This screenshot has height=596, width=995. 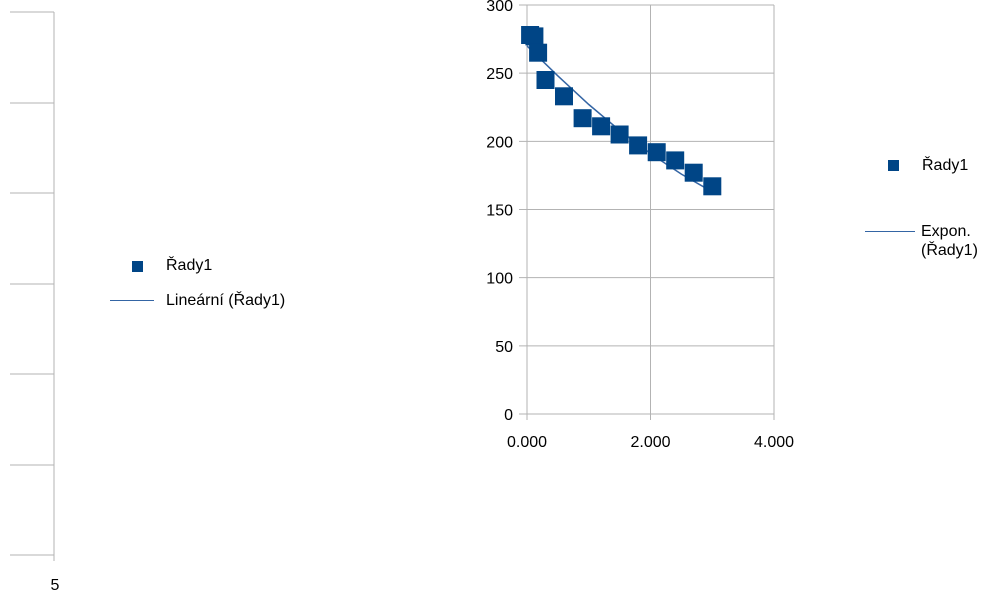 What do you see at coordinates (220, 285) in the screenshot?
I see `left-legend: Řady1 Lineární (Řady1)` at bounding box center [220, 285].